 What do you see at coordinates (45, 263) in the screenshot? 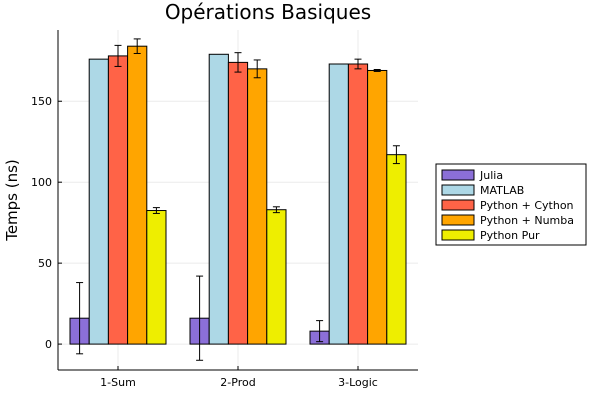
I see `y-tick-label: 50` at bounding box center [45, 263].